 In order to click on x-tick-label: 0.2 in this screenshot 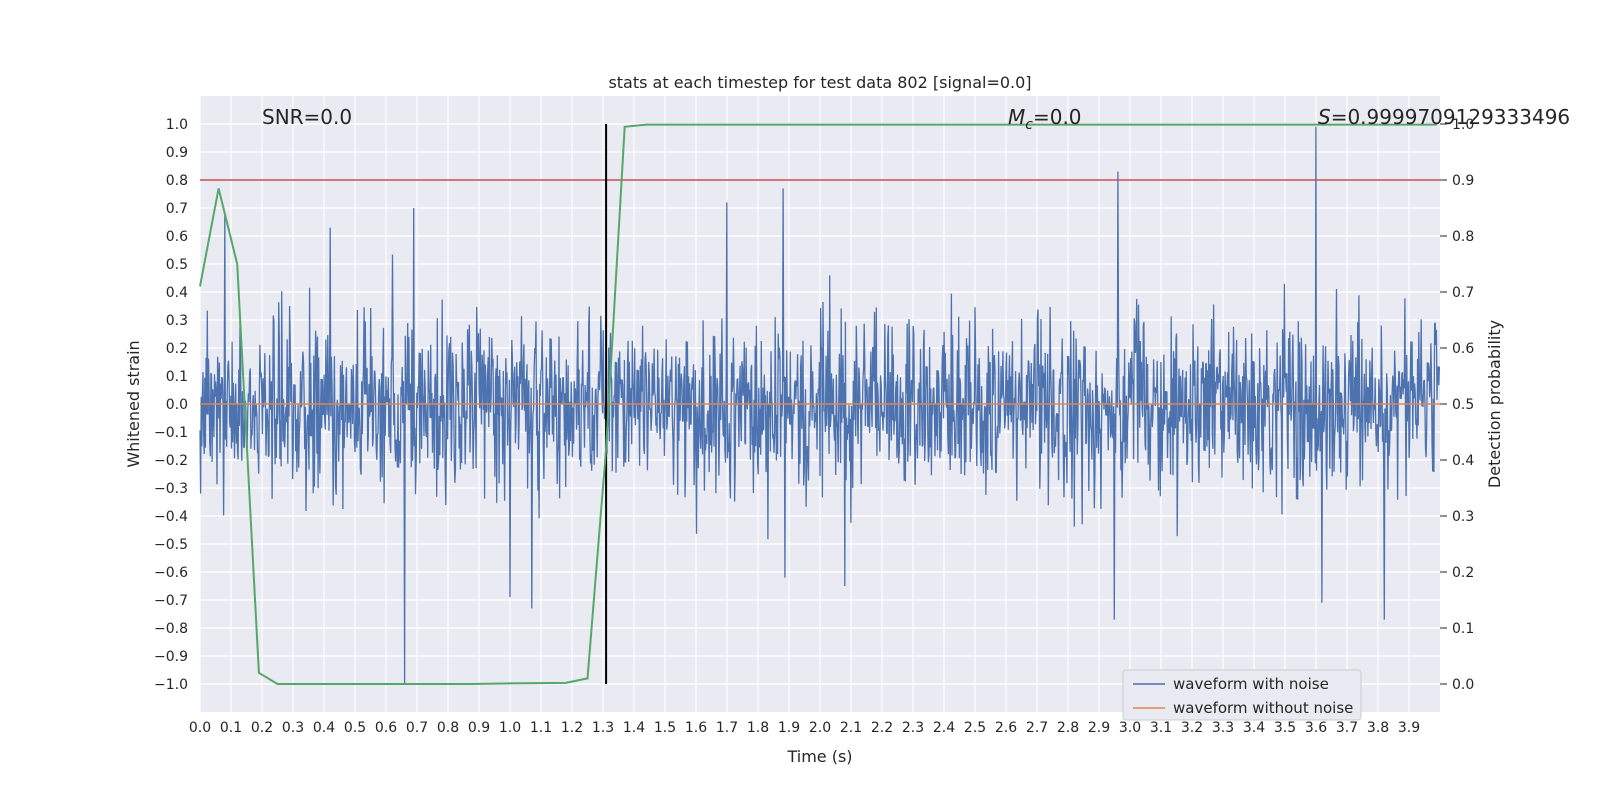, I will do `click(262, 728)`.